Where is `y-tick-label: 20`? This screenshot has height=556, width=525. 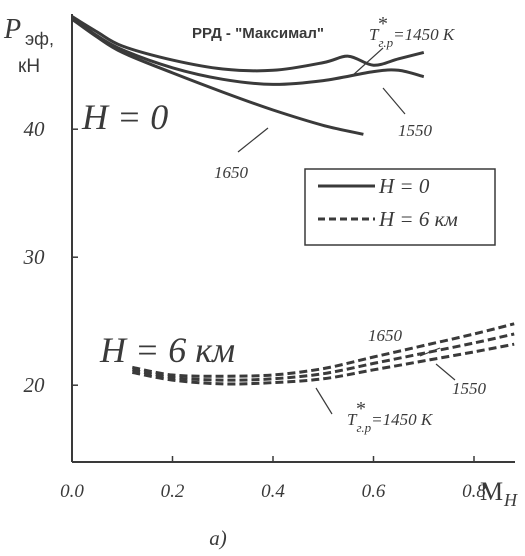 y-tick-label: 20 is located at coordinates (35, 385).